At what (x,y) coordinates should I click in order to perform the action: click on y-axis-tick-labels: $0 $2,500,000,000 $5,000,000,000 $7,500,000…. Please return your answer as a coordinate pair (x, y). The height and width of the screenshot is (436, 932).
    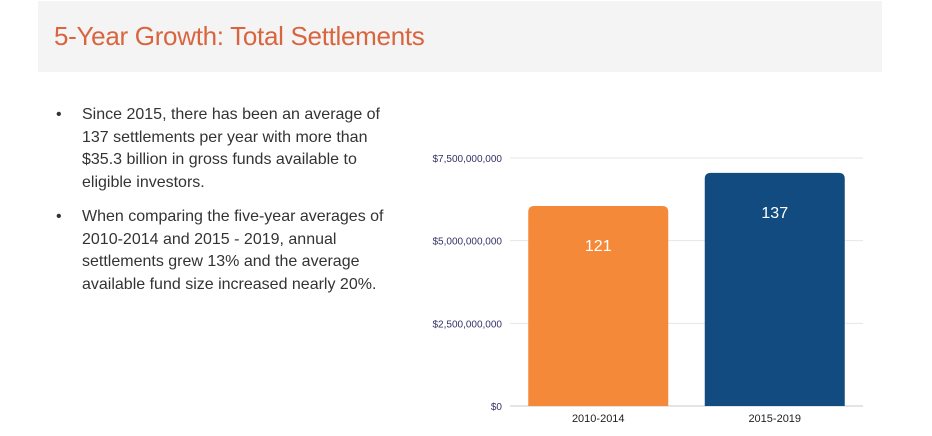
    Looking at the image, I should click on (467, 283).